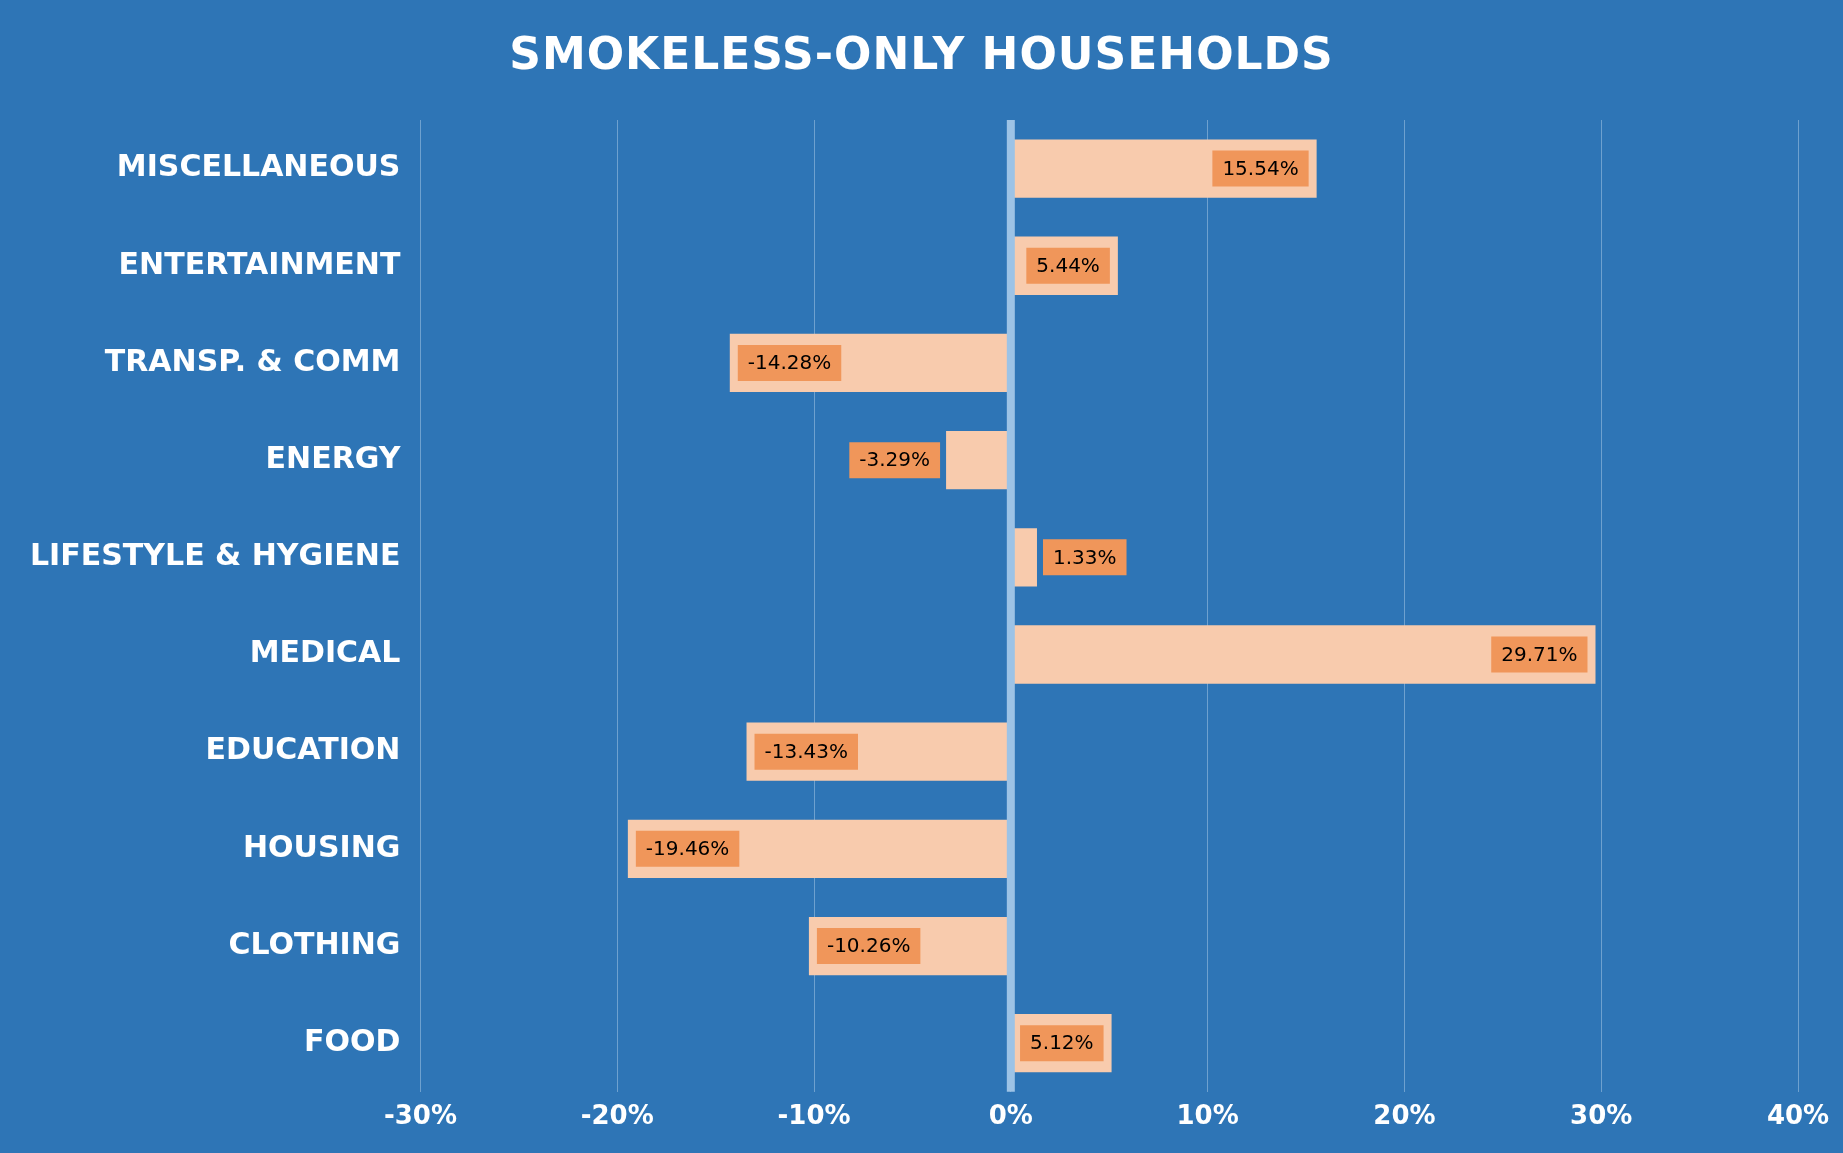 This screenshot has width=1843, height=1153. I want to click on y-tick-label: MEDICAL, so click(325, 652).